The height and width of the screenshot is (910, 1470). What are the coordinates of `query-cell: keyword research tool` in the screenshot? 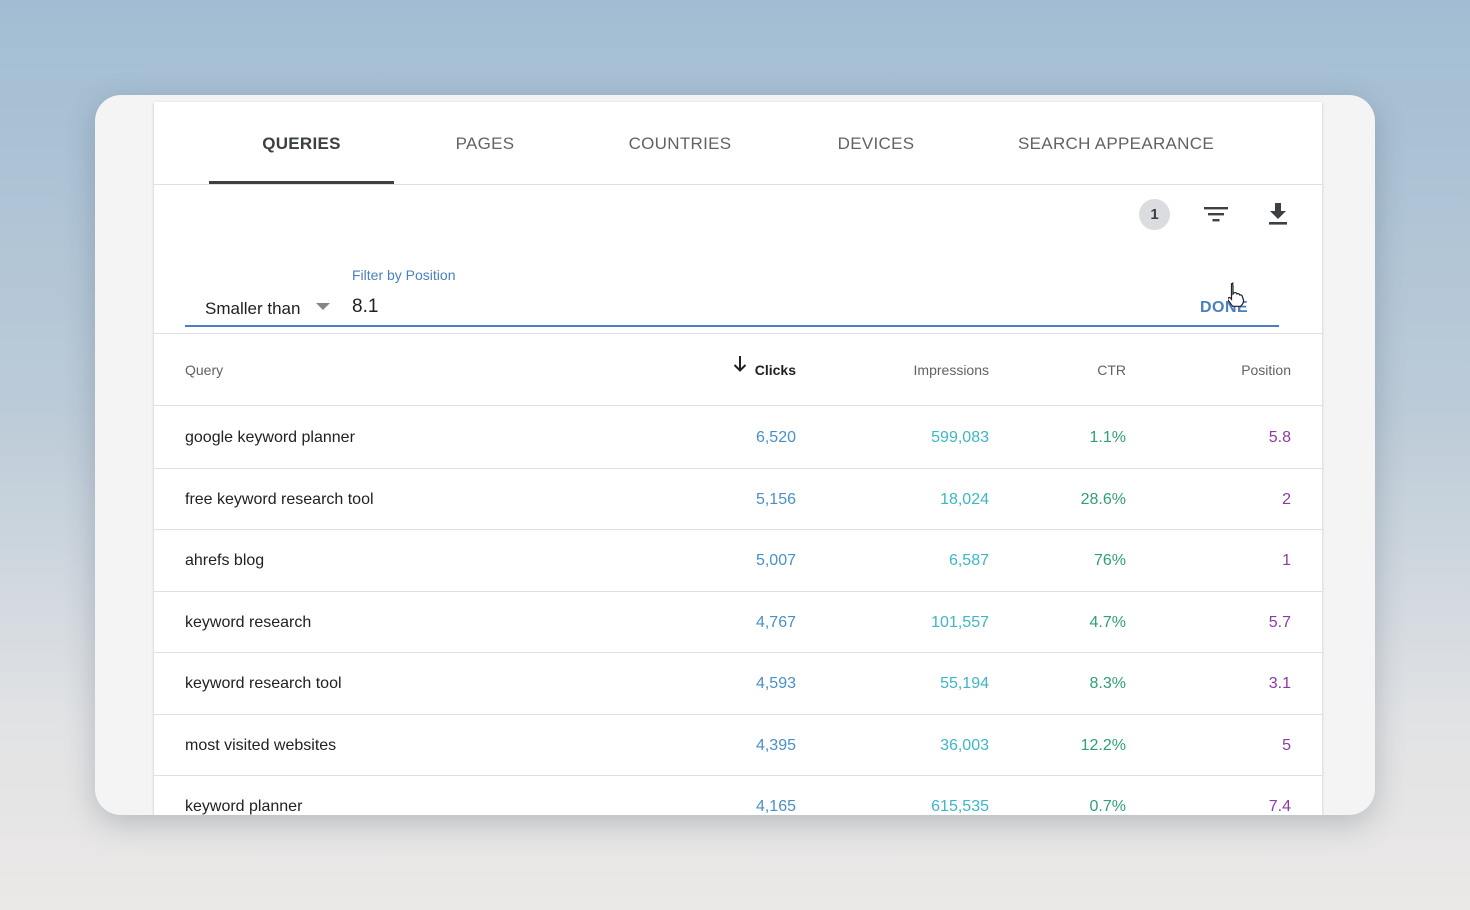 It's located at (263, 683).